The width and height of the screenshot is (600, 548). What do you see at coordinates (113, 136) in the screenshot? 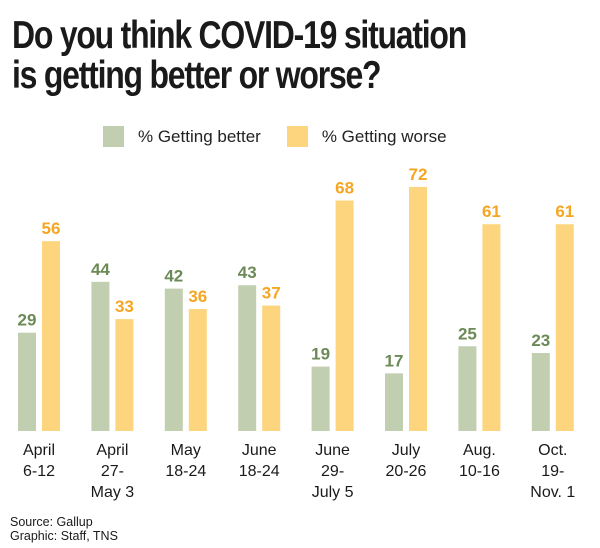
I see `legend-swatch-better` at bounding box center [113, 136].